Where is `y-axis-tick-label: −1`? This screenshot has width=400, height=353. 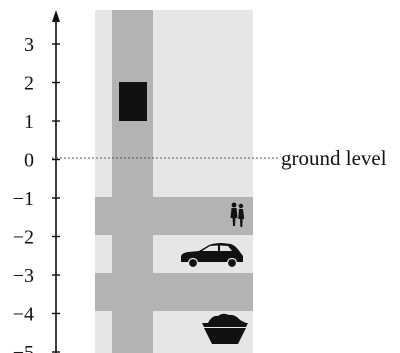 y-axis-tick-label: −1 is located at coordinates (23, 199).